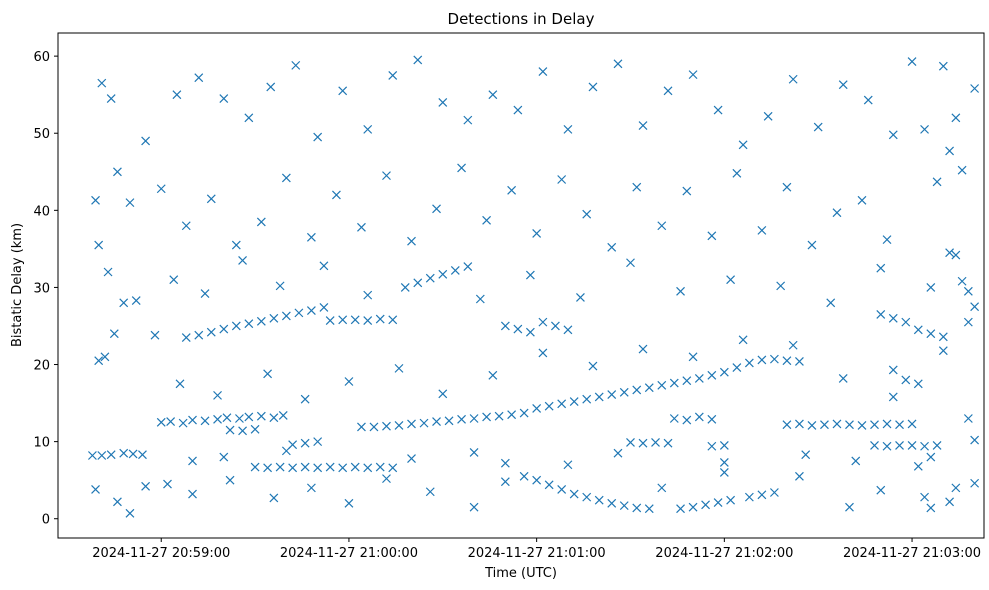 This screenshot has height=590, width=989. Describe the element at coordinates (41, 288) in the screenshot. I see `y-tick-label: 30` at that location.